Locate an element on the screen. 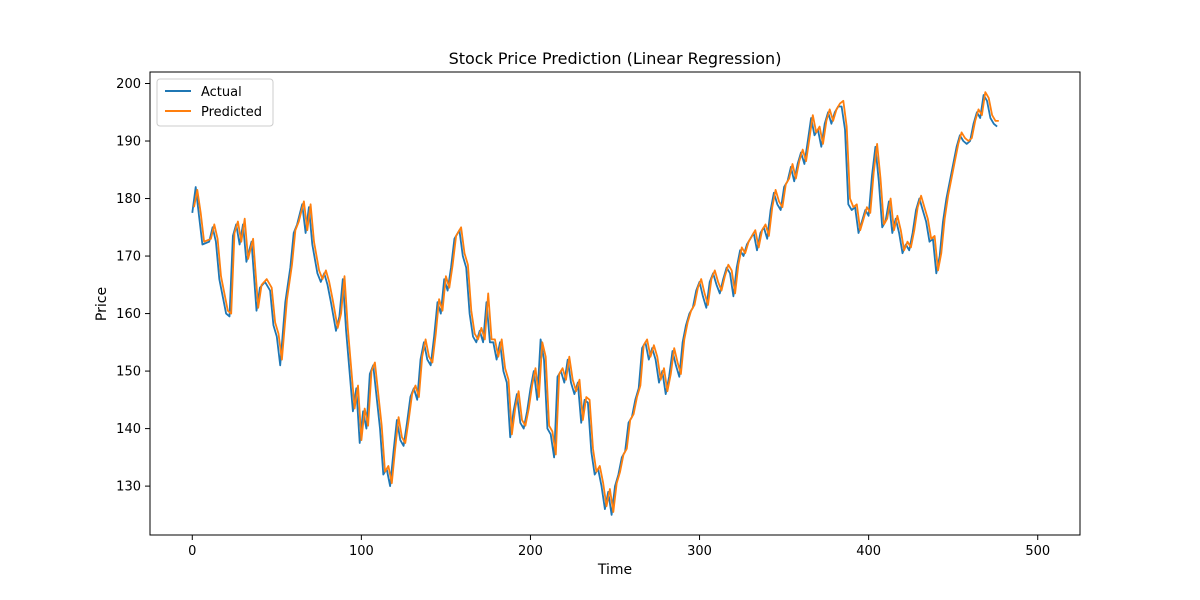 Image resolution: width=1200 pixels, height=600 pixels. y-tick-label: 190 is located at coordinates (128, 142).